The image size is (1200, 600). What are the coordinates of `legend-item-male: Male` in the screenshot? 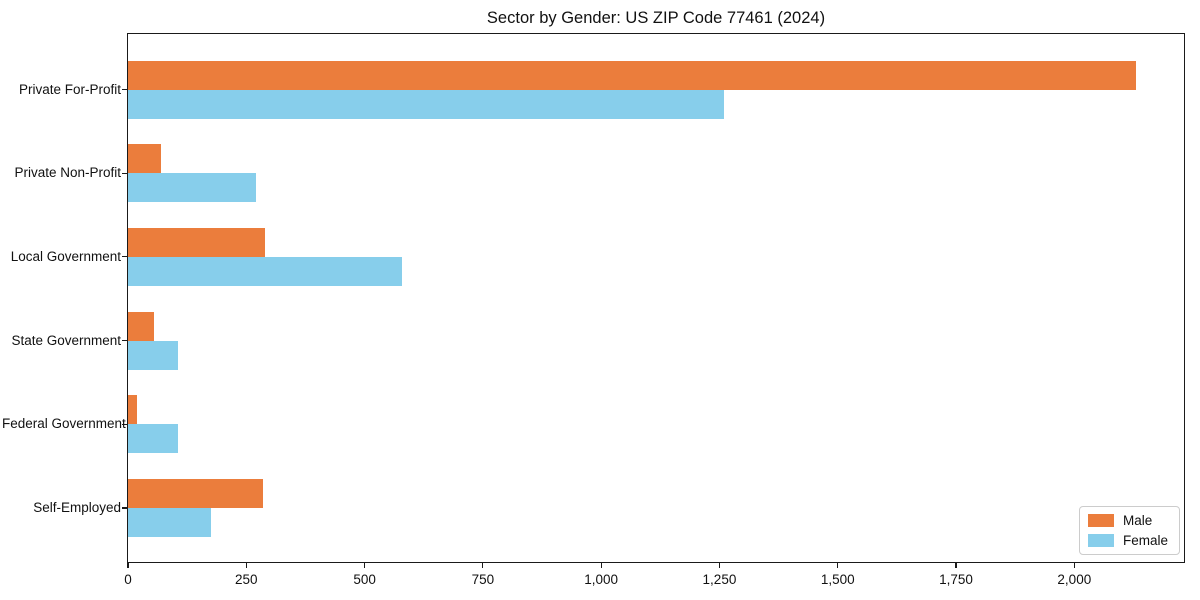 It's located at (1127, 520).